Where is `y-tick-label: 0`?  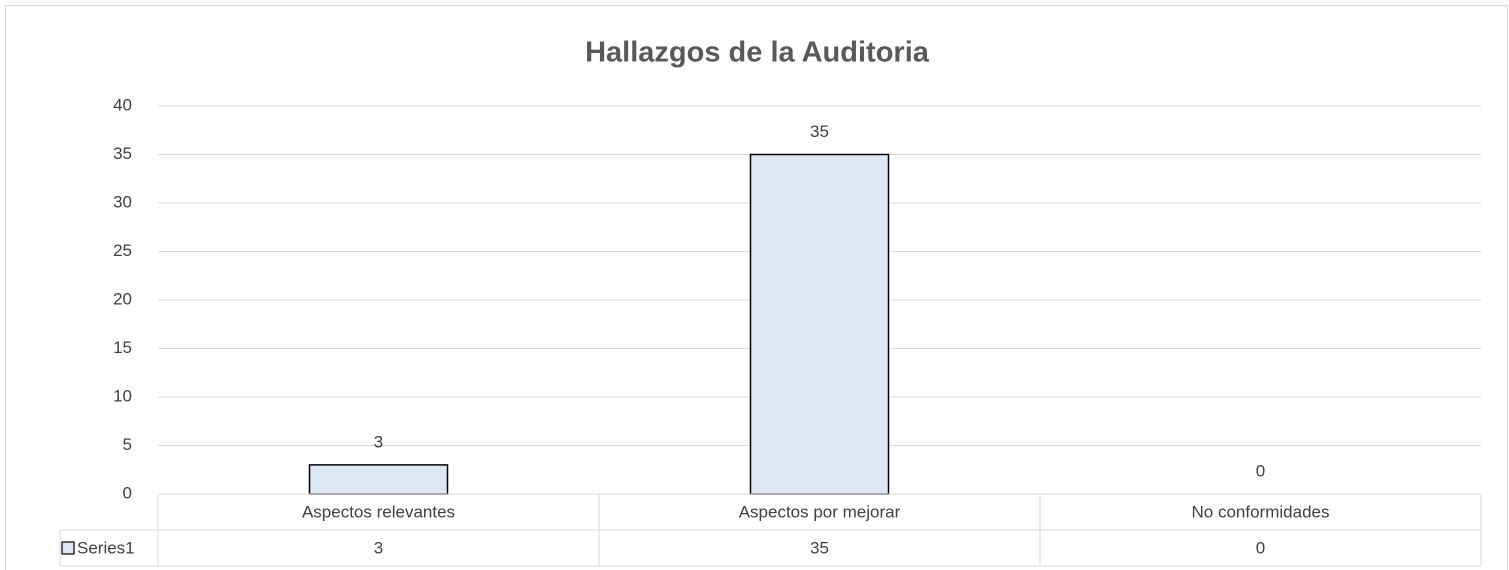
y-tick-label: 0 is located at coordinates (127, 492).